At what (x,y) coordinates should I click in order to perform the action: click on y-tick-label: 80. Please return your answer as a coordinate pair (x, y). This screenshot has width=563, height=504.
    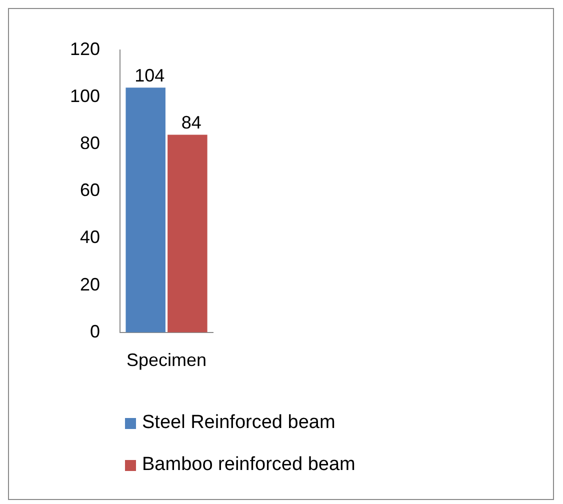
    Looking at the image, I should click on (90, 143).